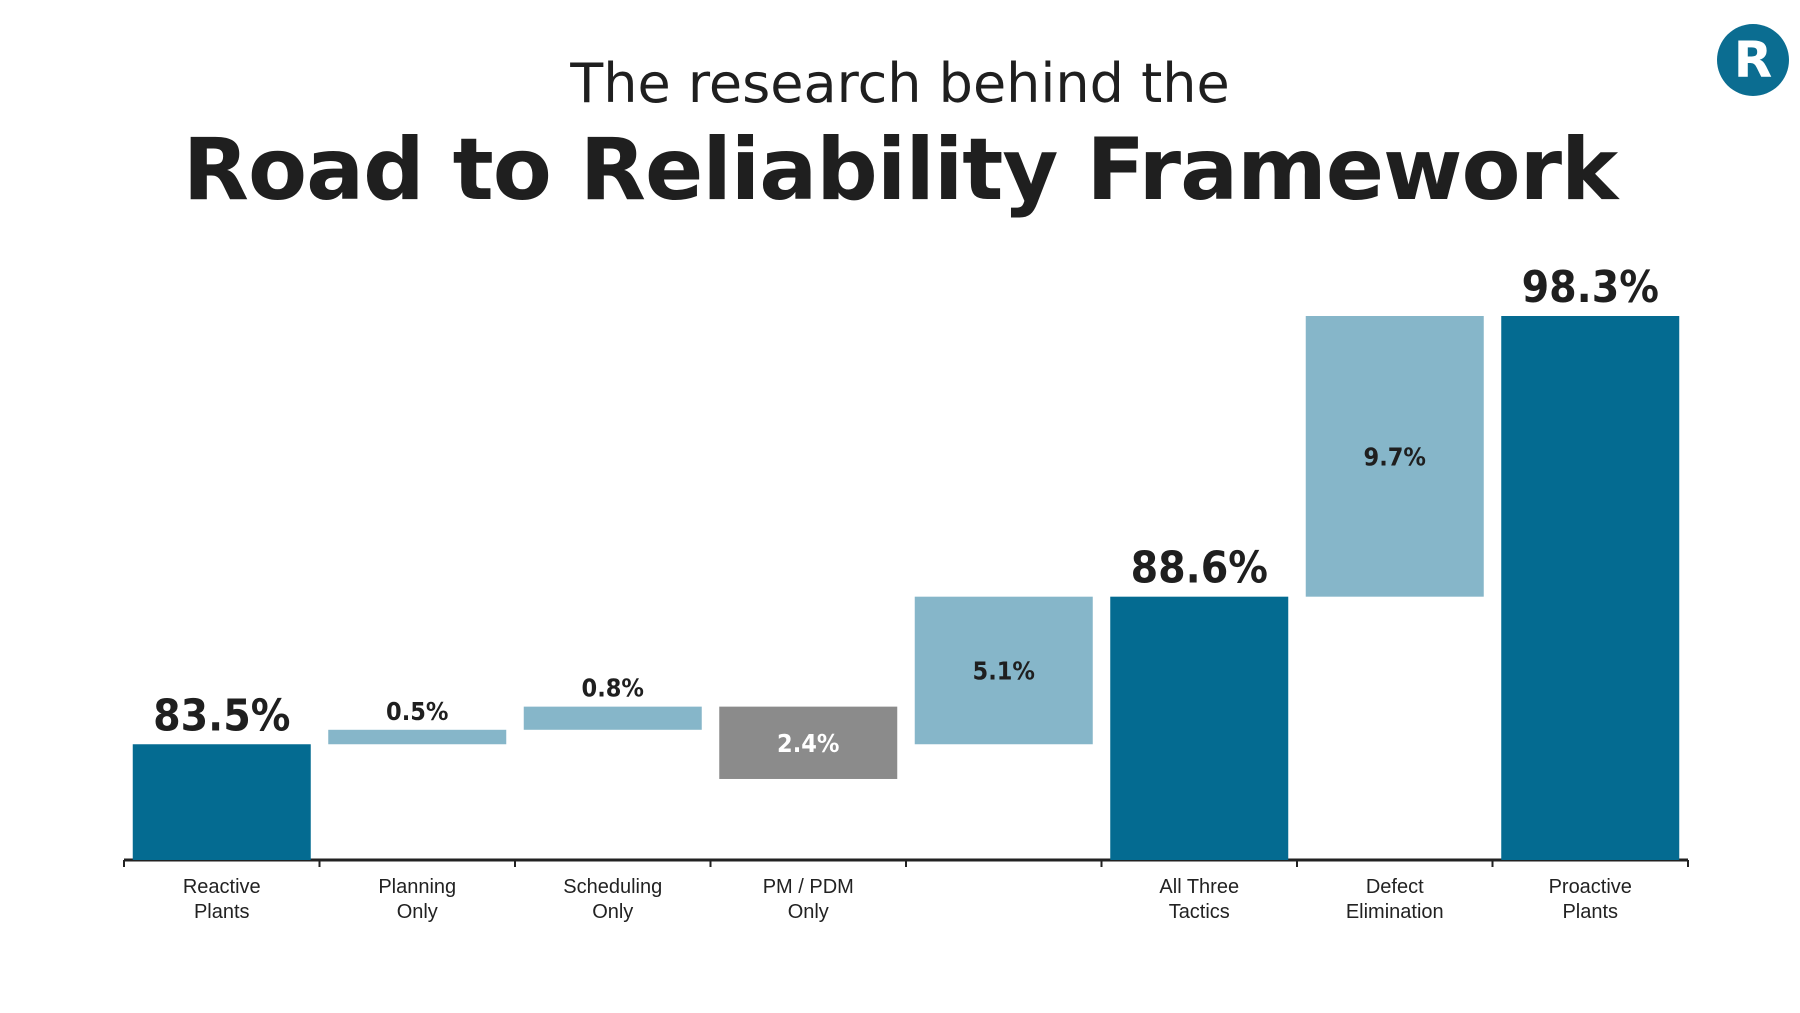  What do you see at coordinates (221, 715) in the screenshot?
I see `data-label: 83.5%` at bounding box center [221, 715].